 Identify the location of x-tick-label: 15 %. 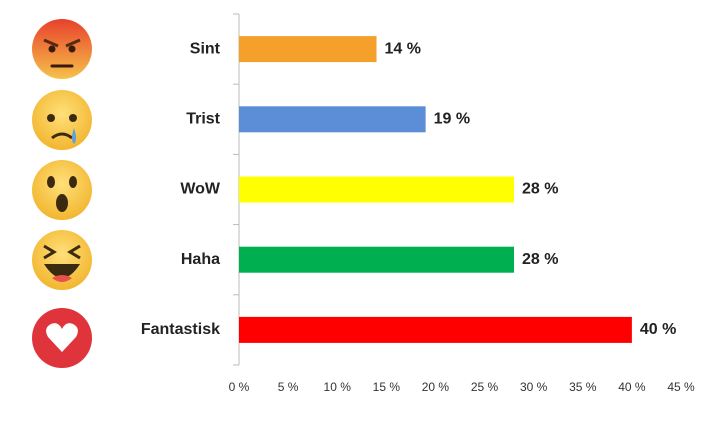
(387, 387).